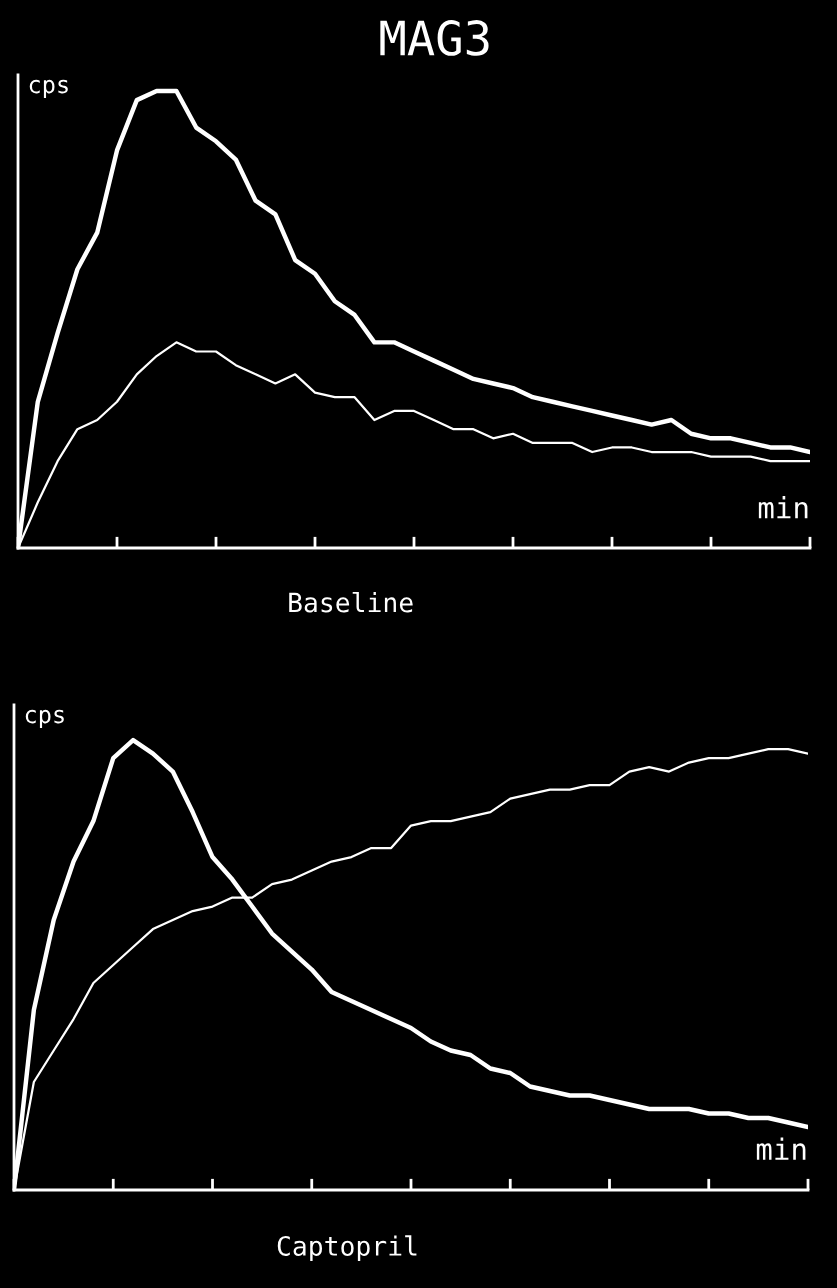  What do you see at coordinates (434, 38) in the screenshot?
I see `chart-title: MAG3` at bounding box center [434, 38].